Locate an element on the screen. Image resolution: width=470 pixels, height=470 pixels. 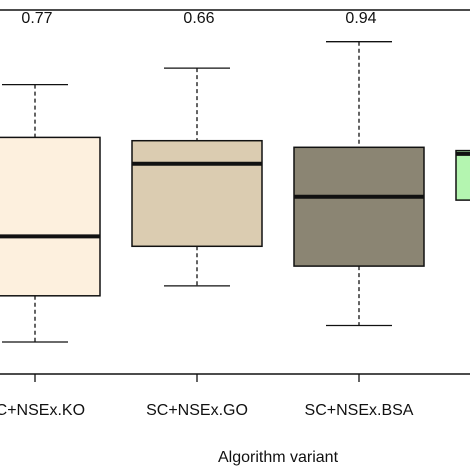
x-tick-label: SC+NSEx.GO is located at coordinates (197, 410).